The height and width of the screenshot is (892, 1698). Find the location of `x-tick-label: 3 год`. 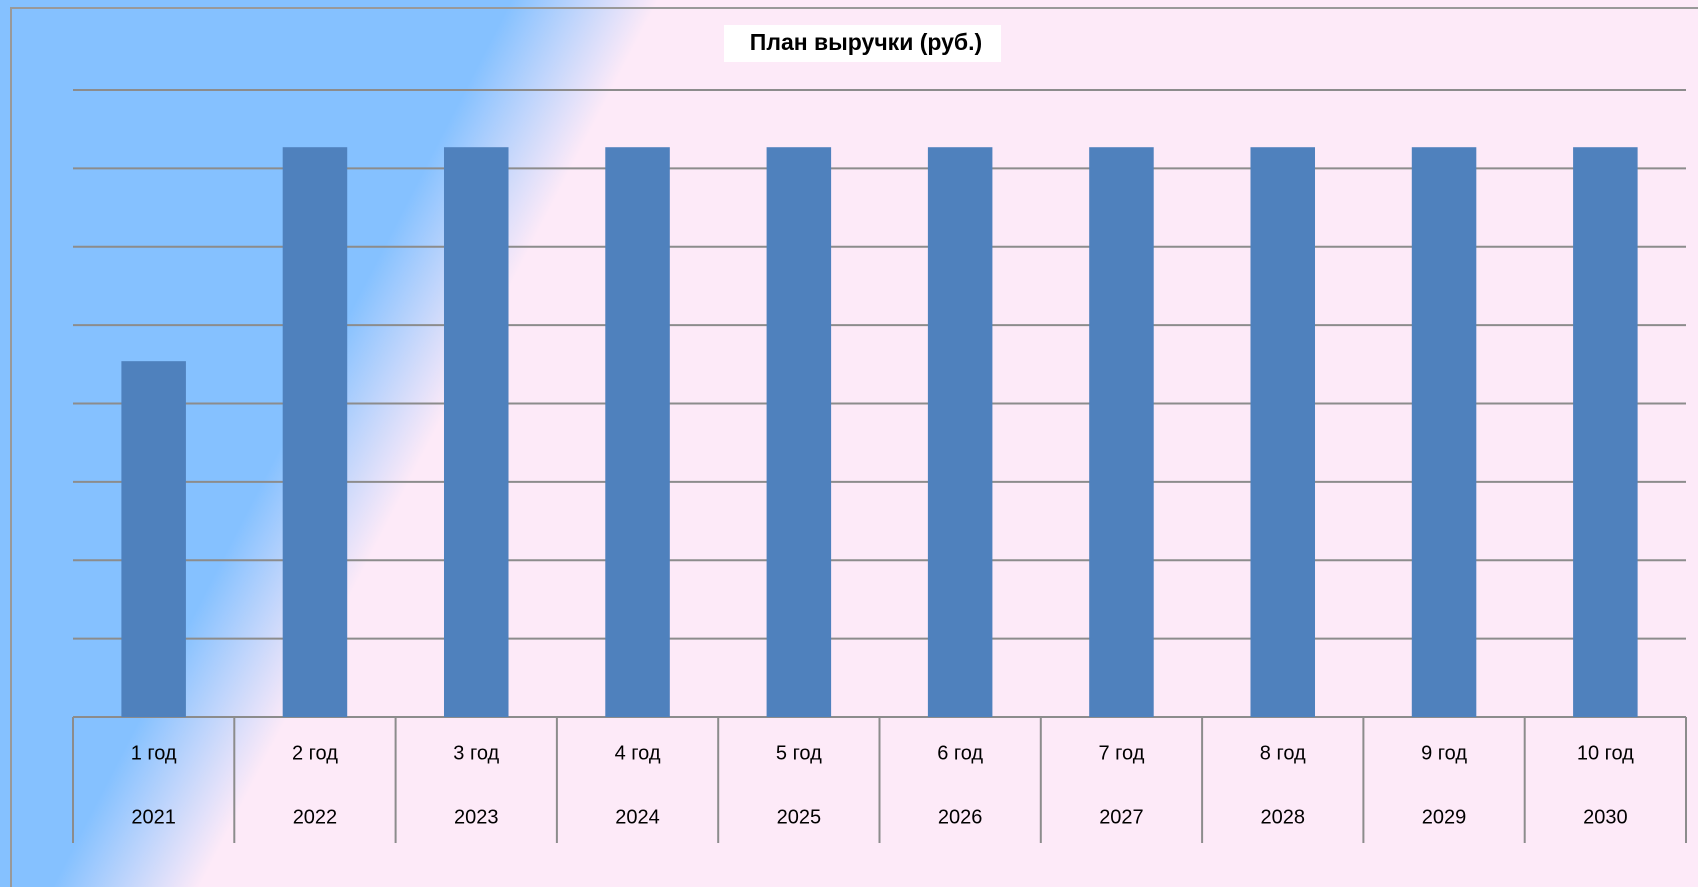

x-tick-label: 3 год is located at coordinates (476, 753).